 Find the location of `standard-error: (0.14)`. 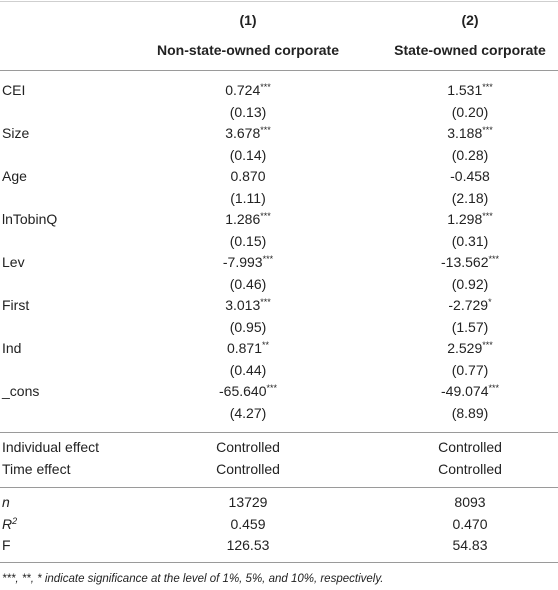

standard-error: (0.14) is located at coordinates (248, 154).